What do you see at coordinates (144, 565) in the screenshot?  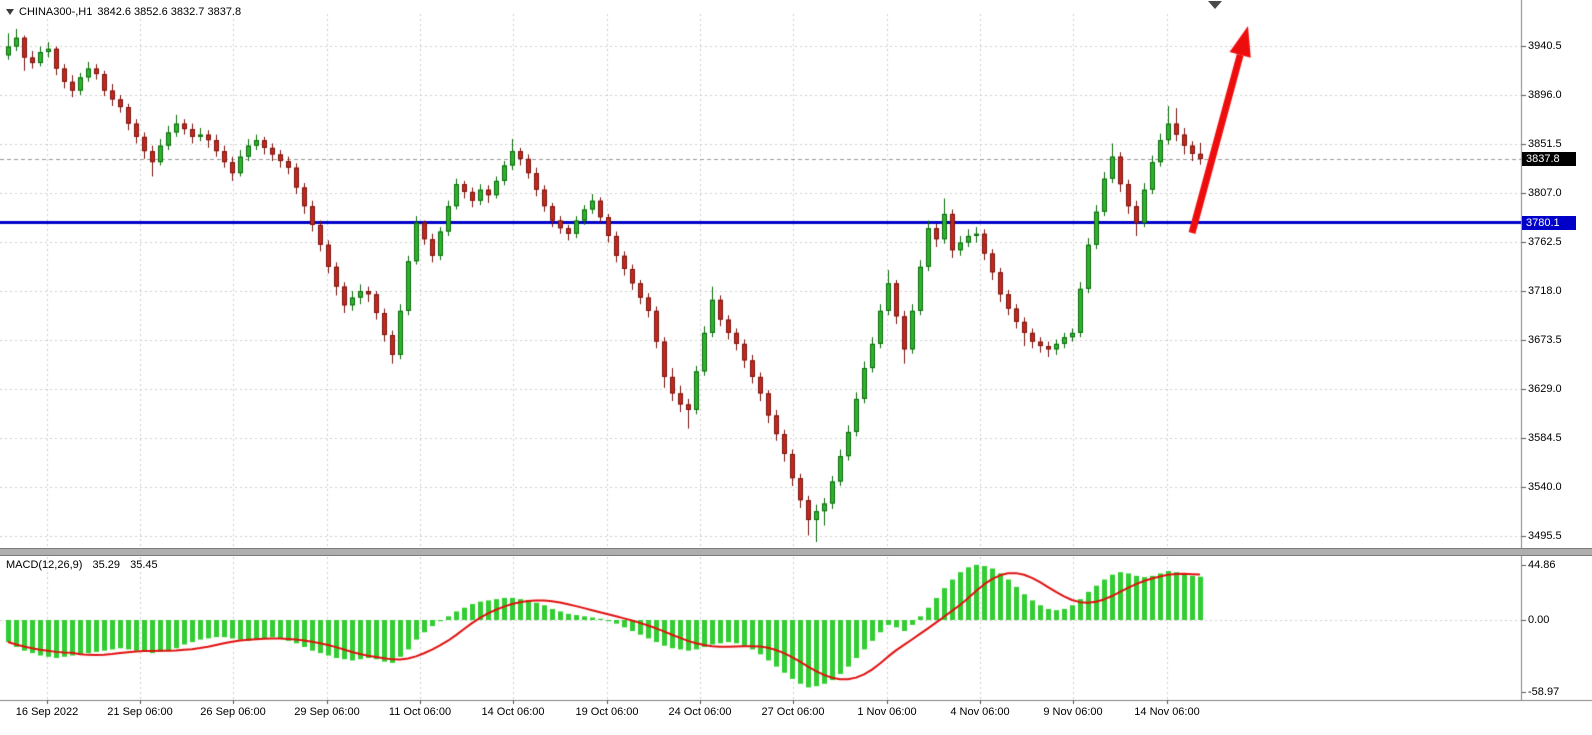 I see `macd-signal-value: 35.45` at bounding box center [144, 565].